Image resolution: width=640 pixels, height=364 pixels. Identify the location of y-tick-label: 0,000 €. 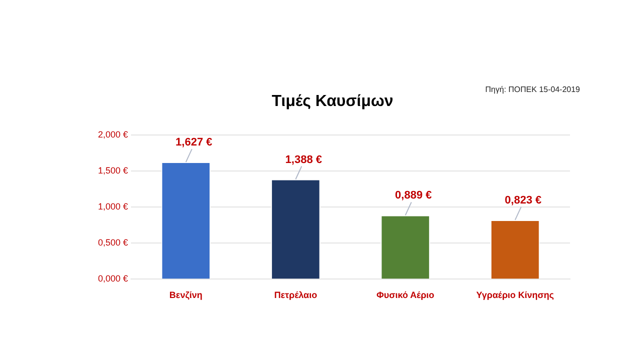
(113, 279).